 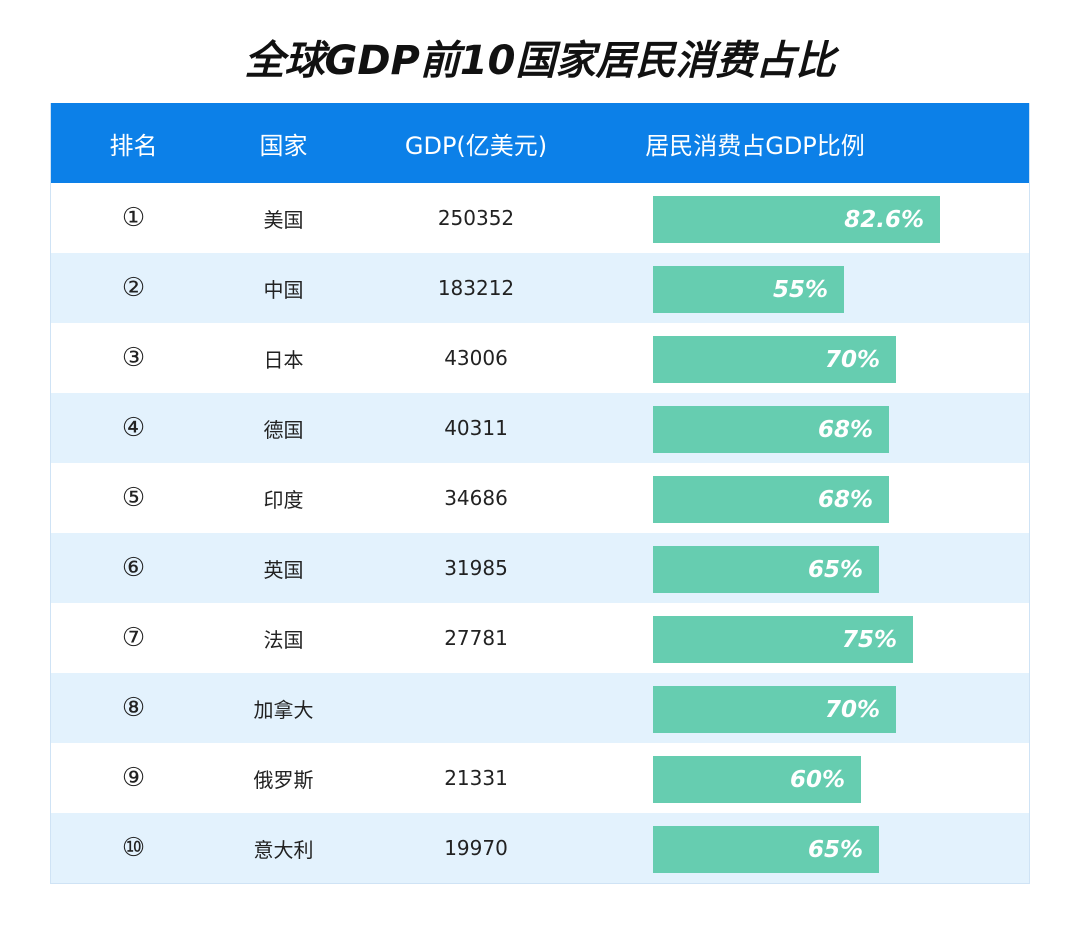 What do you see at coordinates (476, 638) in the screenshot?
I see `gdp-cell: 27781` at bounding box center [476, 638].